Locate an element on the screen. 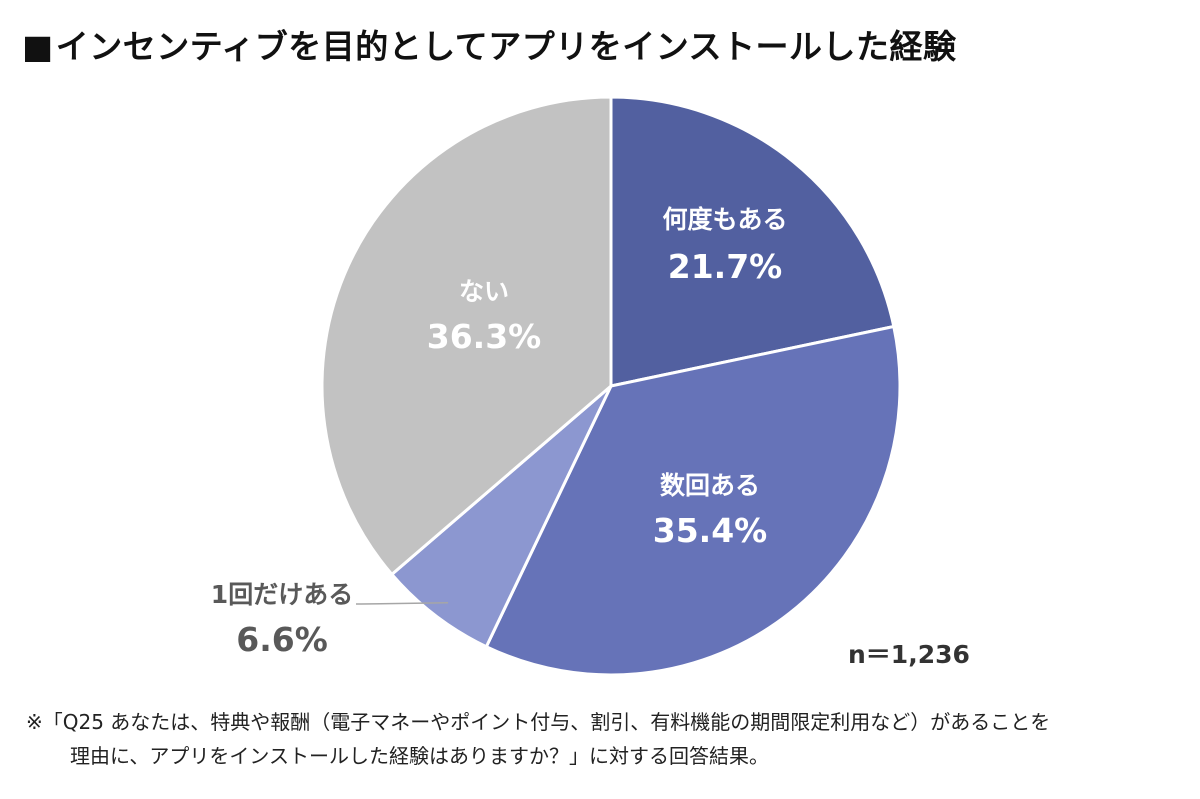 This screenshot has width=1200, height=799. slice-label-4: ない is located at coordinates (484, 291).